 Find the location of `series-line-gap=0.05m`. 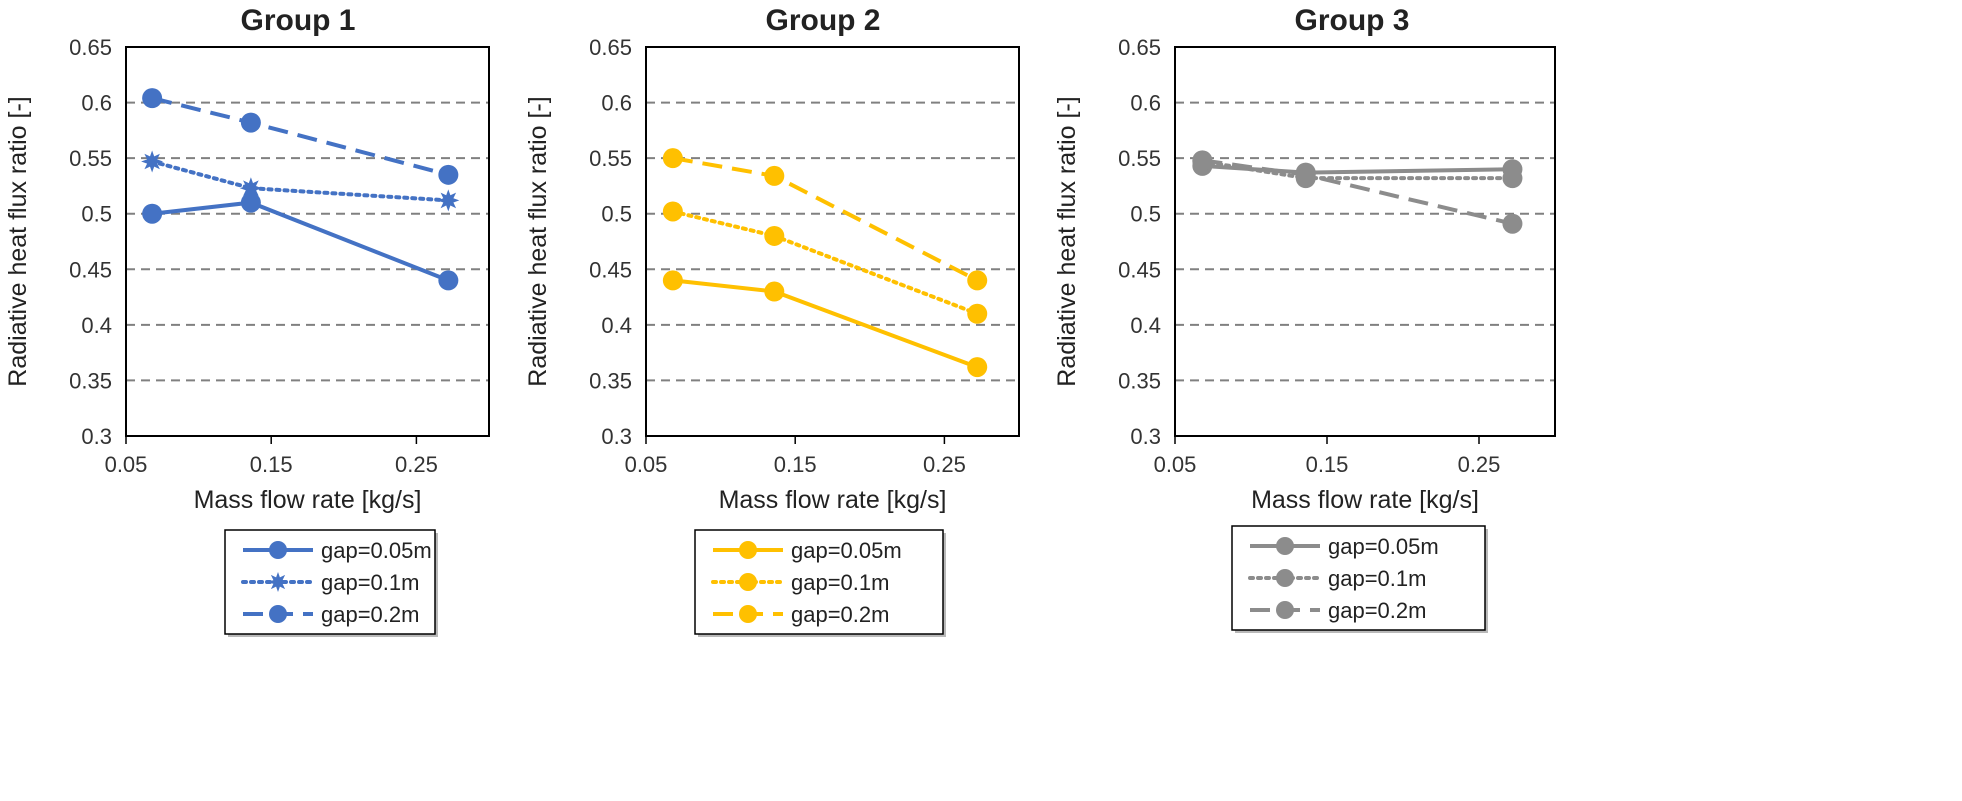

series-line-gap=0.05m is located at coordinates (825, 323).